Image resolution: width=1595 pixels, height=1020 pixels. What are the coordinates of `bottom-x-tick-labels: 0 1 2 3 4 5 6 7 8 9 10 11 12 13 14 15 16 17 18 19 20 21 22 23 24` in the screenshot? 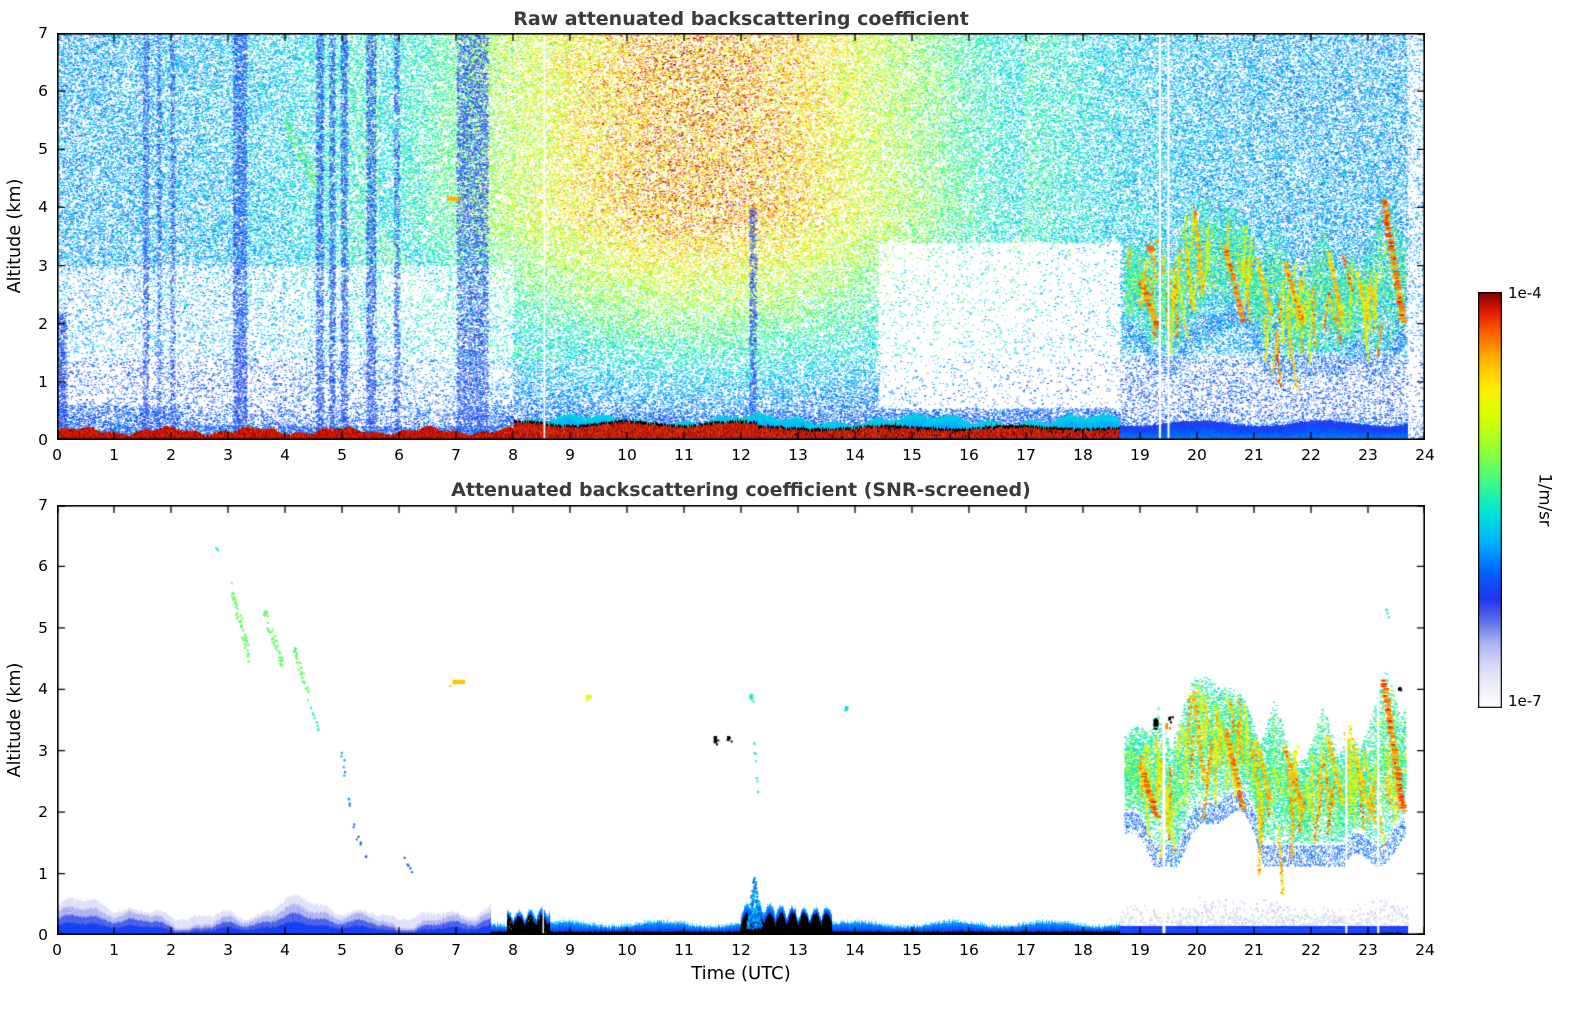 It's located at (743, 951).